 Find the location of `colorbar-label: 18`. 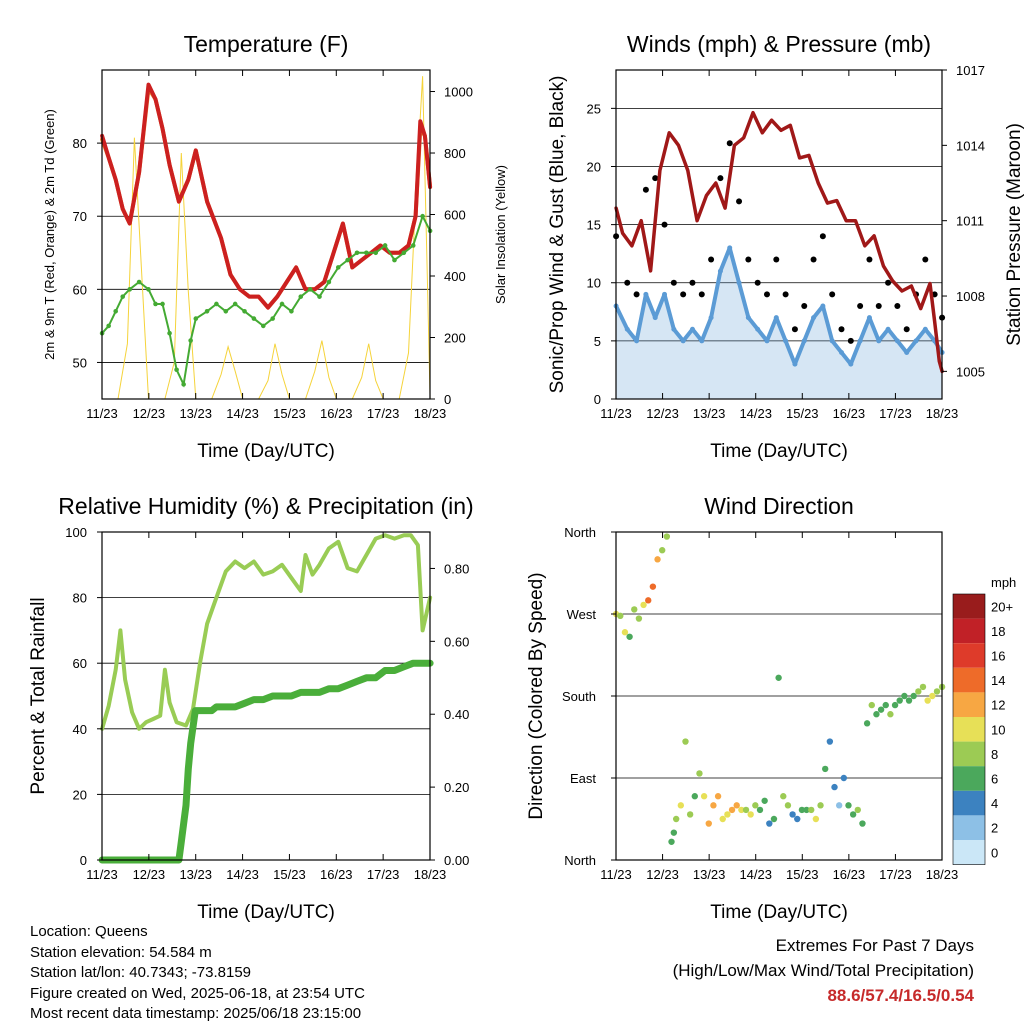

colorbar-label: 18 is located at coordinates (998, 631).